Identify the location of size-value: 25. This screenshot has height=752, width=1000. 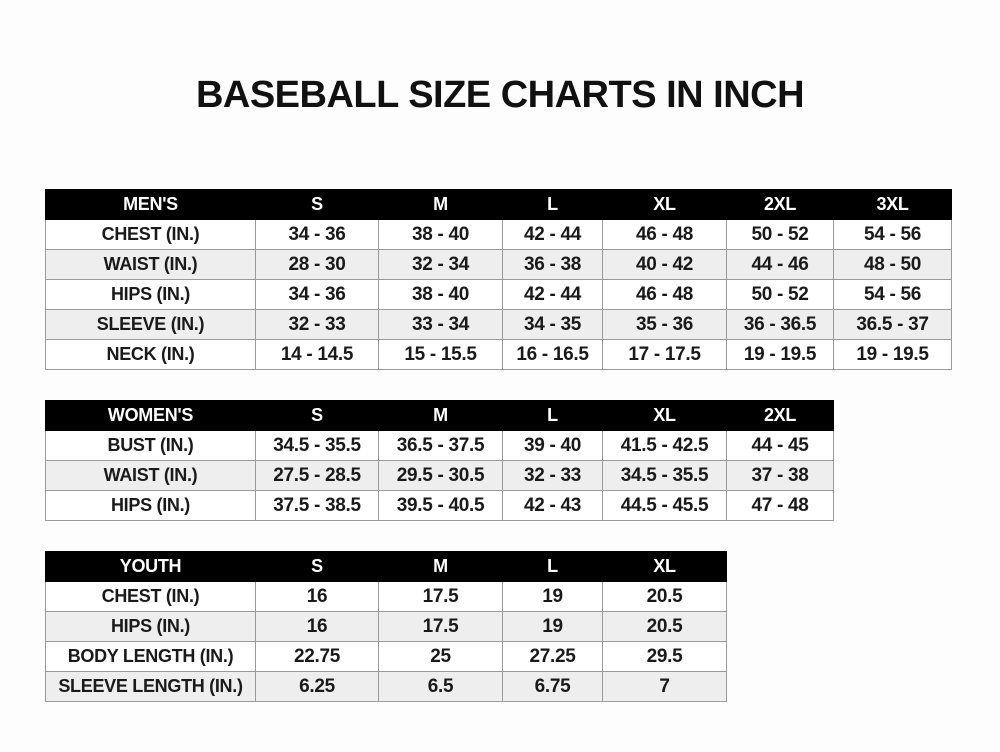
(440, 656).